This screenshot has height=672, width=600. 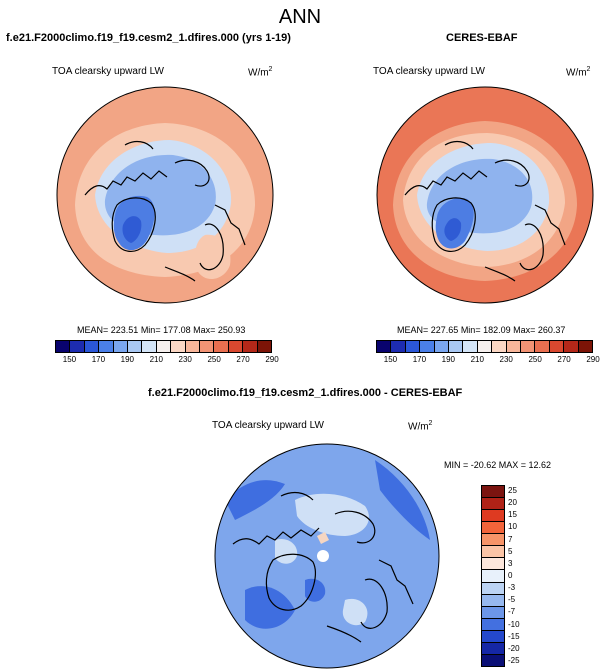 What do you see at coordinates (512, 612) in the screenshot?
I see `diff-colorbar-tick-label: -7` at bounding box center [512, 612].